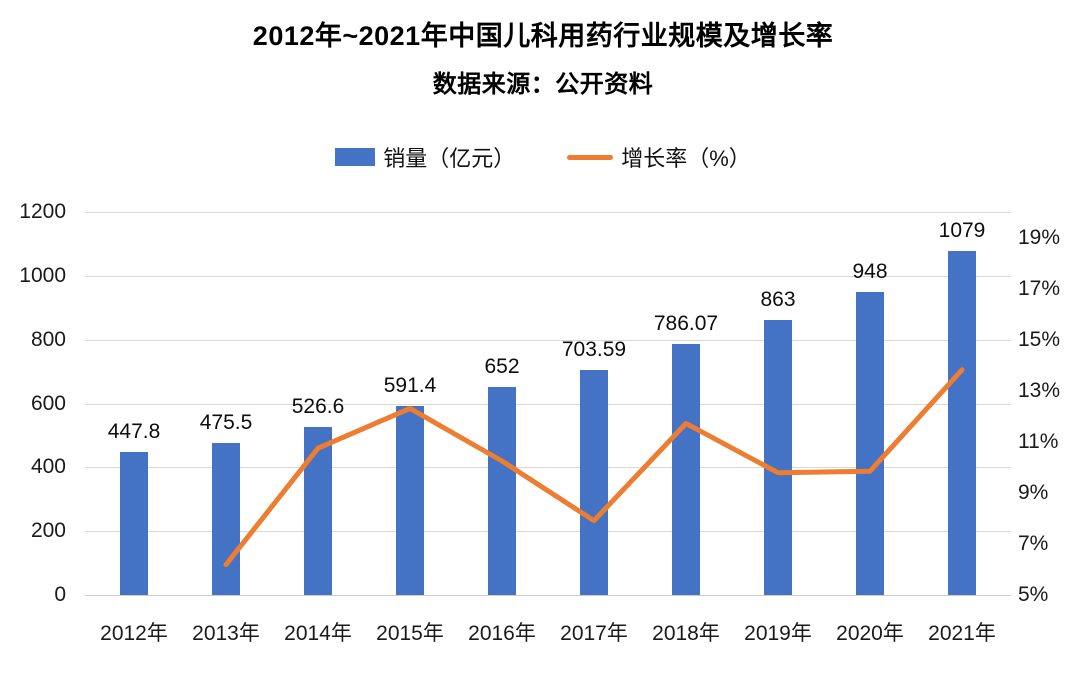 The width and height of the screenshot is (1086, 673). Describe the element at coordinates (594, 350) in the screenshot. I see `bar-value-label: 703.59` at that location.